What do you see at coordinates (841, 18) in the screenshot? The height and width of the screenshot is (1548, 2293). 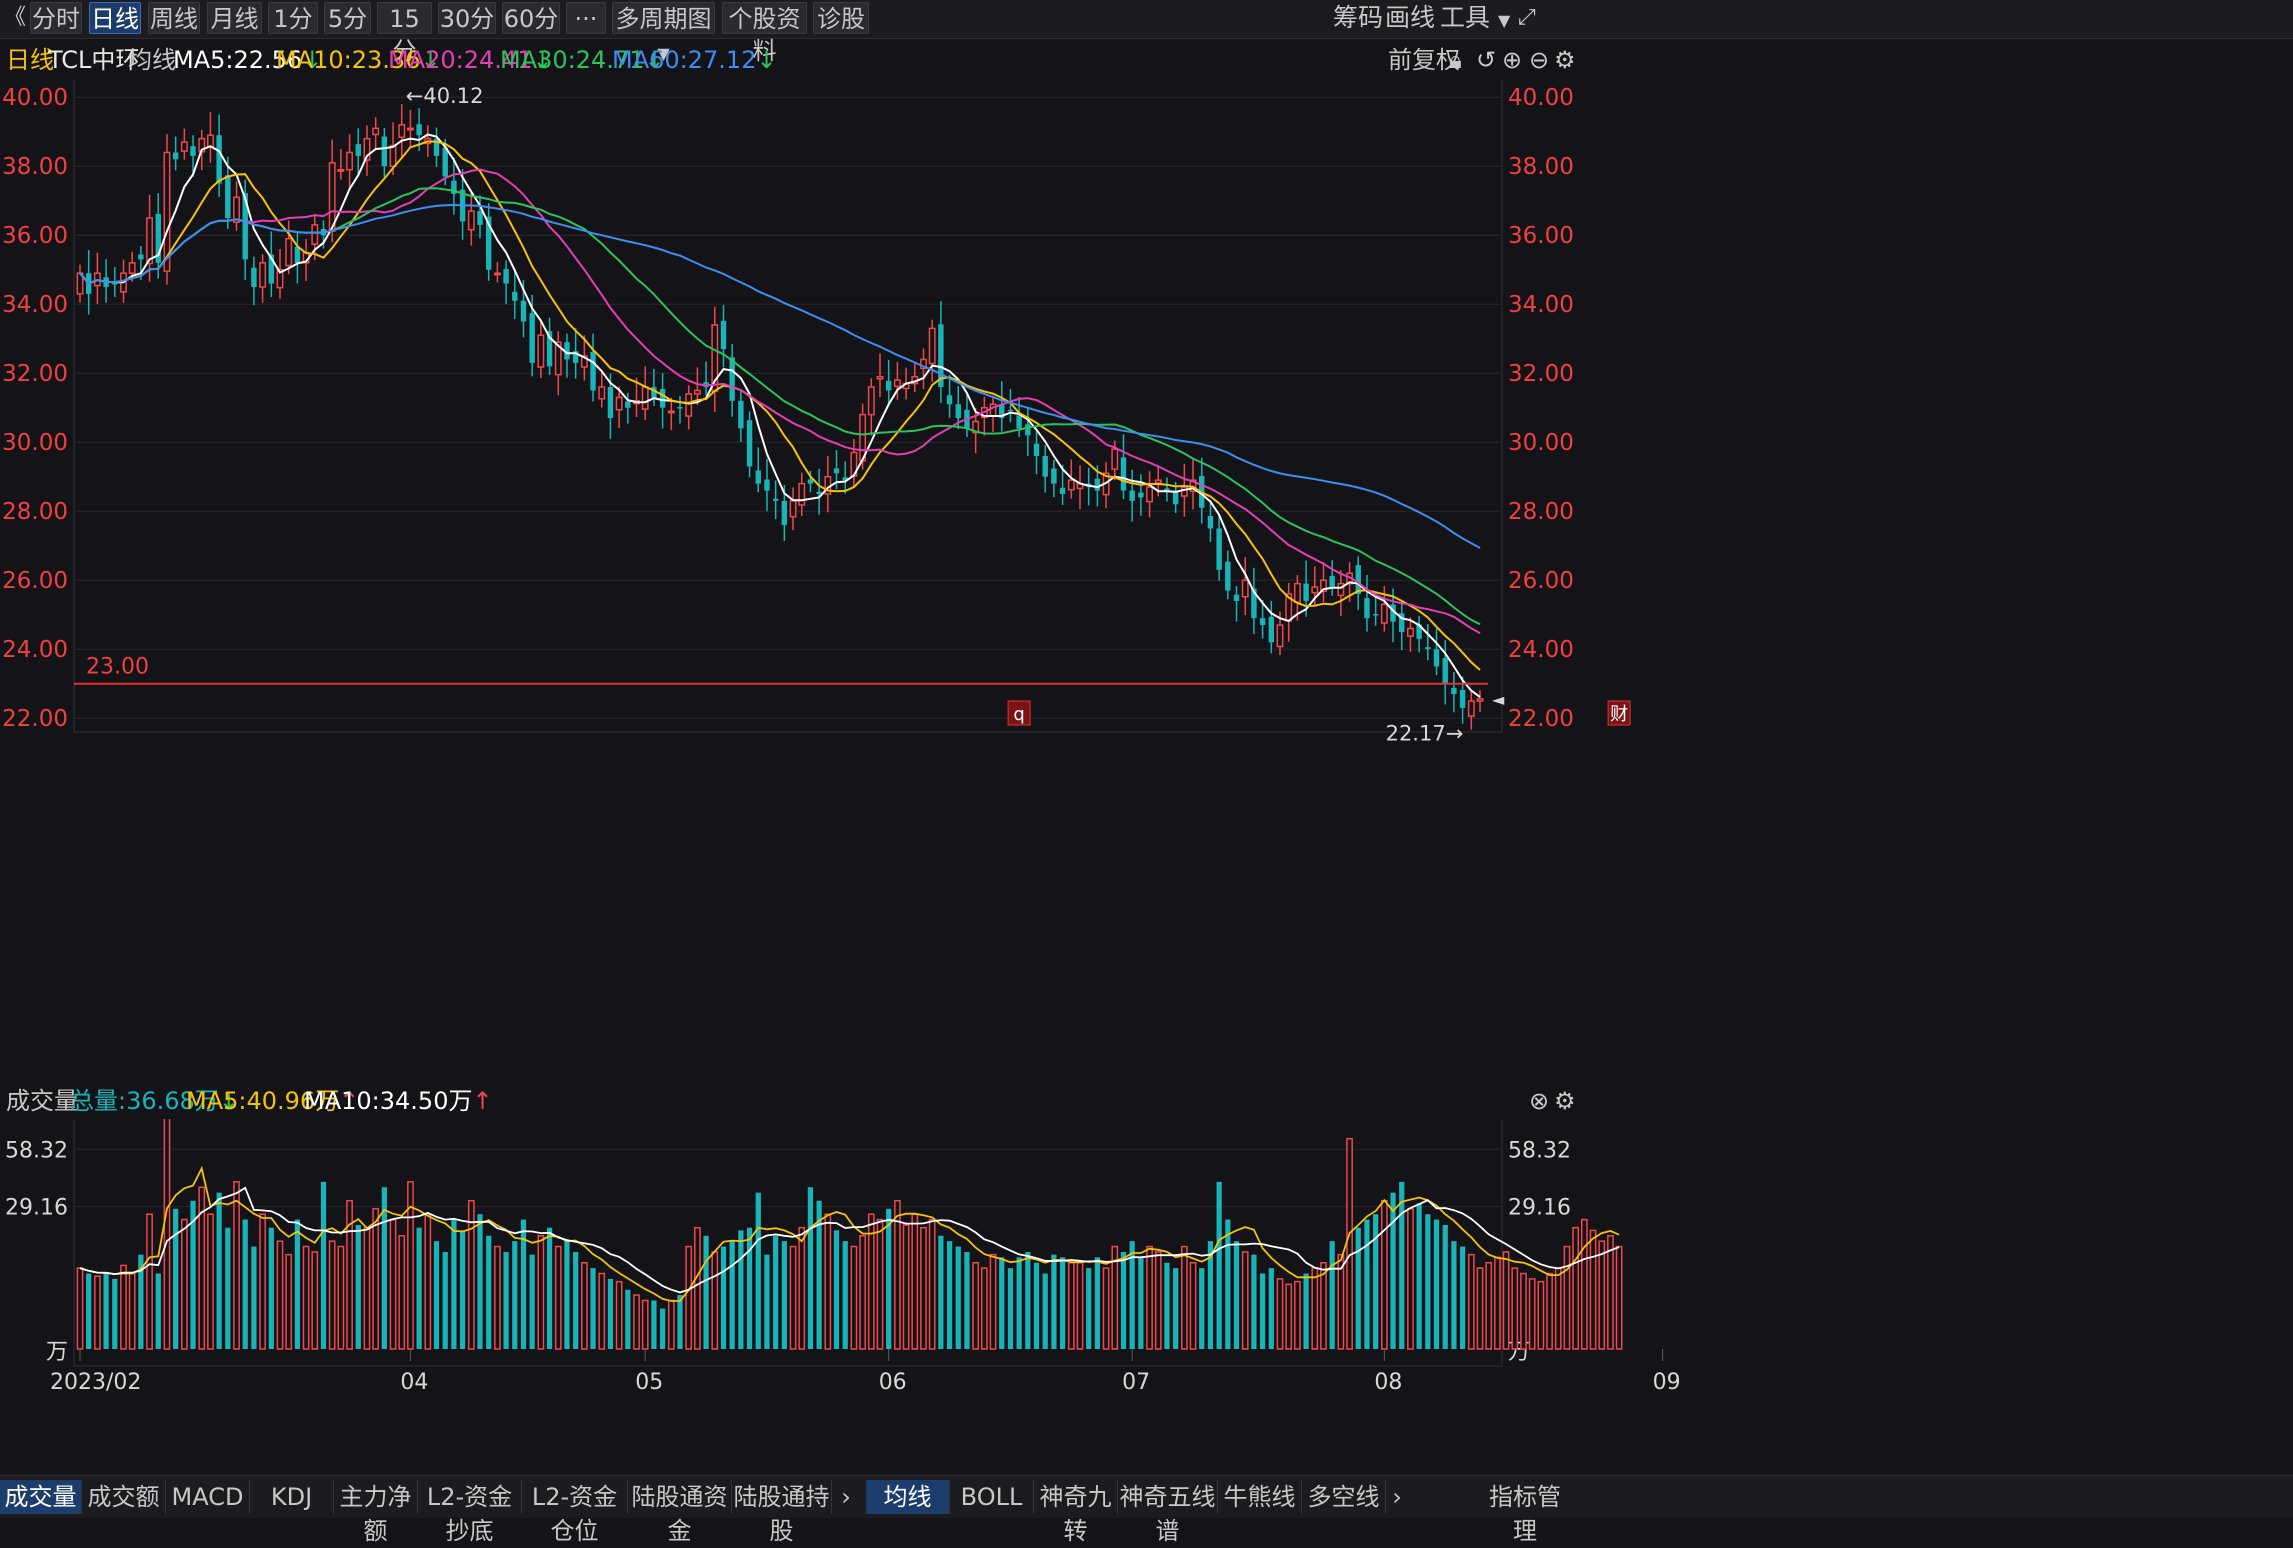 I see `diagnose-button: 诊股` at bounding box center [841, 18].